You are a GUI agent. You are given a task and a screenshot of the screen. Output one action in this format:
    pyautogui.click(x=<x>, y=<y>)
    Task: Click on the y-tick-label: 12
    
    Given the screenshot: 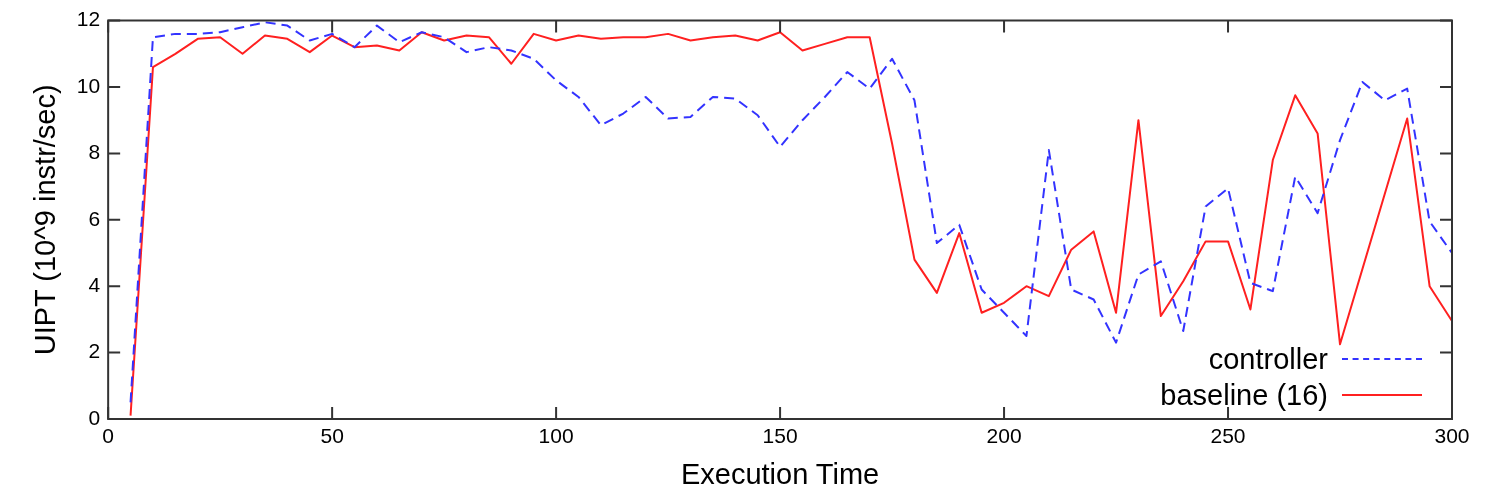 What is the action you would take?
    pyautogui.click(x=88, y=19)
    